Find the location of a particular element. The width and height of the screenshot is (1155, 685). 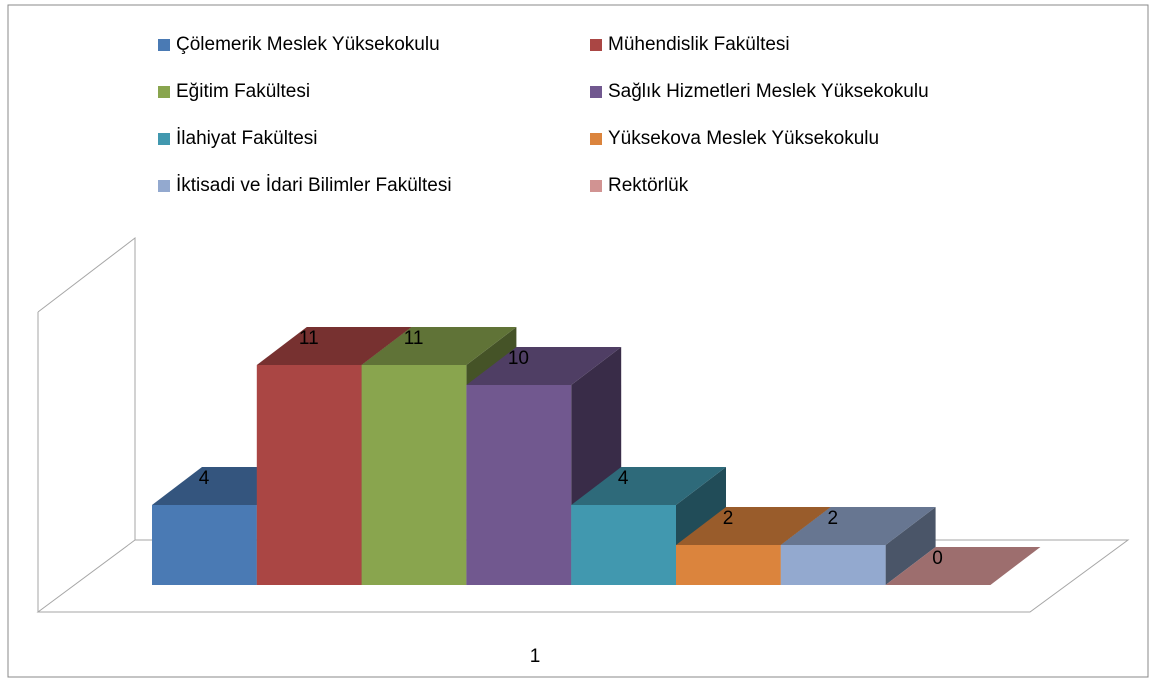

legend-label: Rektörlük is located at coordinates (648, 185).